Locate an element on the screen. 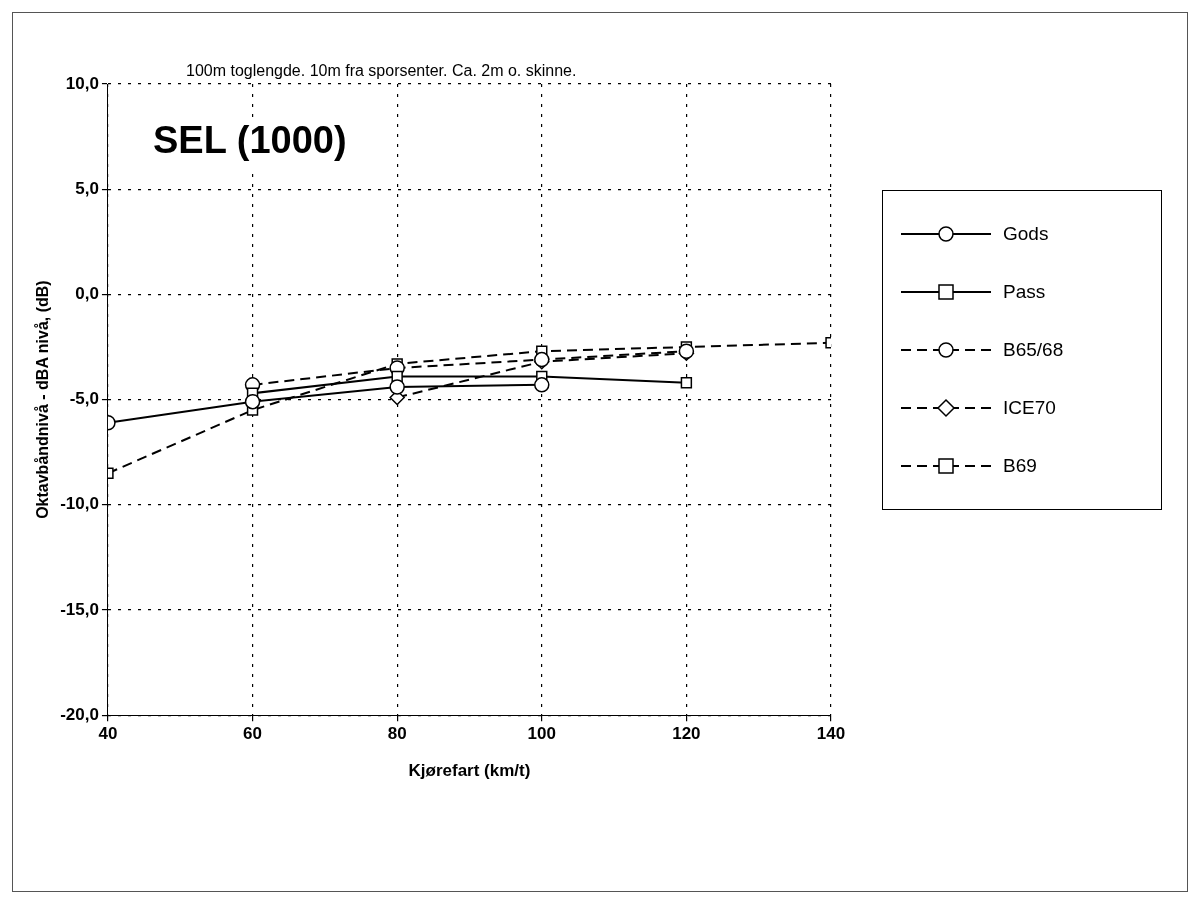  x-tick-label: 80 is located at coordinates (397, 734).